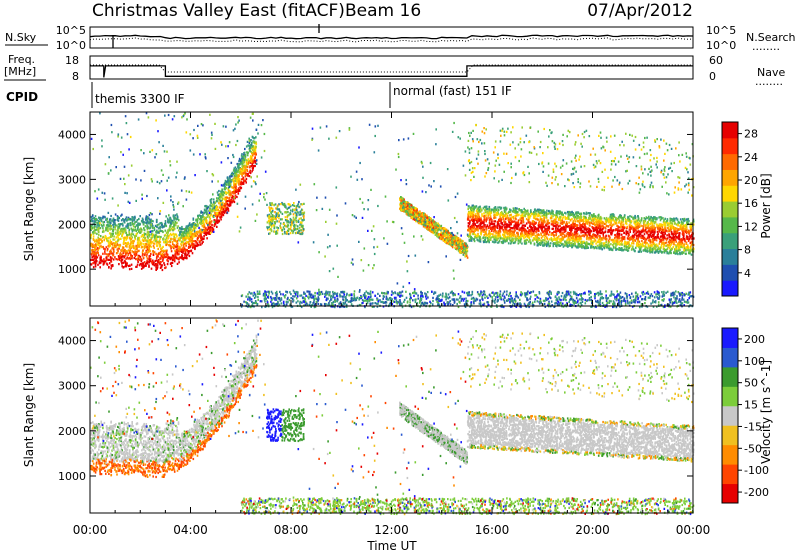 The height and width of the screenshot is (554, 800). What do you see at coordinates (20, 71) in the screenshot?
I see `freq-unit-label: [MHz]` at bounding box center [20, 71].